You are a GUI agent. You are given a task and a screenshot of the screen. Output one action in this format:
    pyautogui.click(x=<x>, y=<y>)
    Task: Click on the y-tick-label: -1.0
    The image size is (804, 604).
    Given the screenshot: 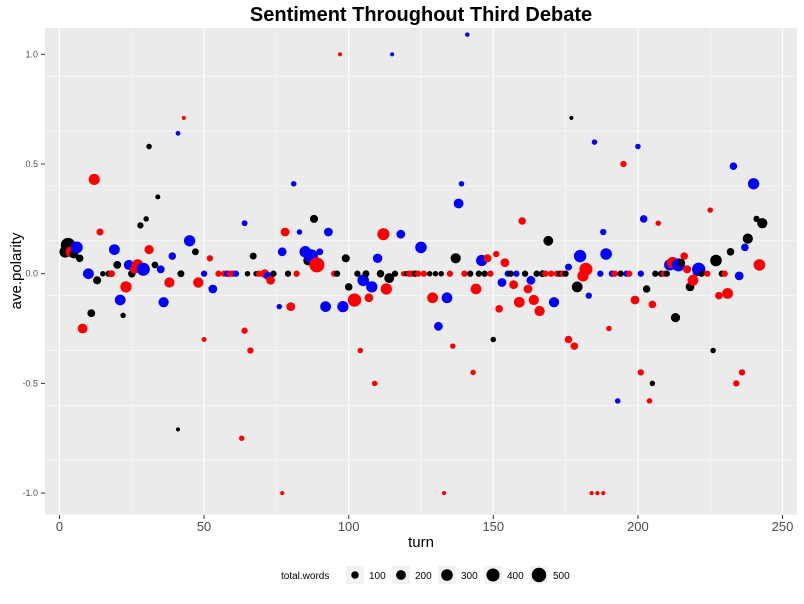 What is the action you would take?
    pyautogui.click(x=30, y=493)
    